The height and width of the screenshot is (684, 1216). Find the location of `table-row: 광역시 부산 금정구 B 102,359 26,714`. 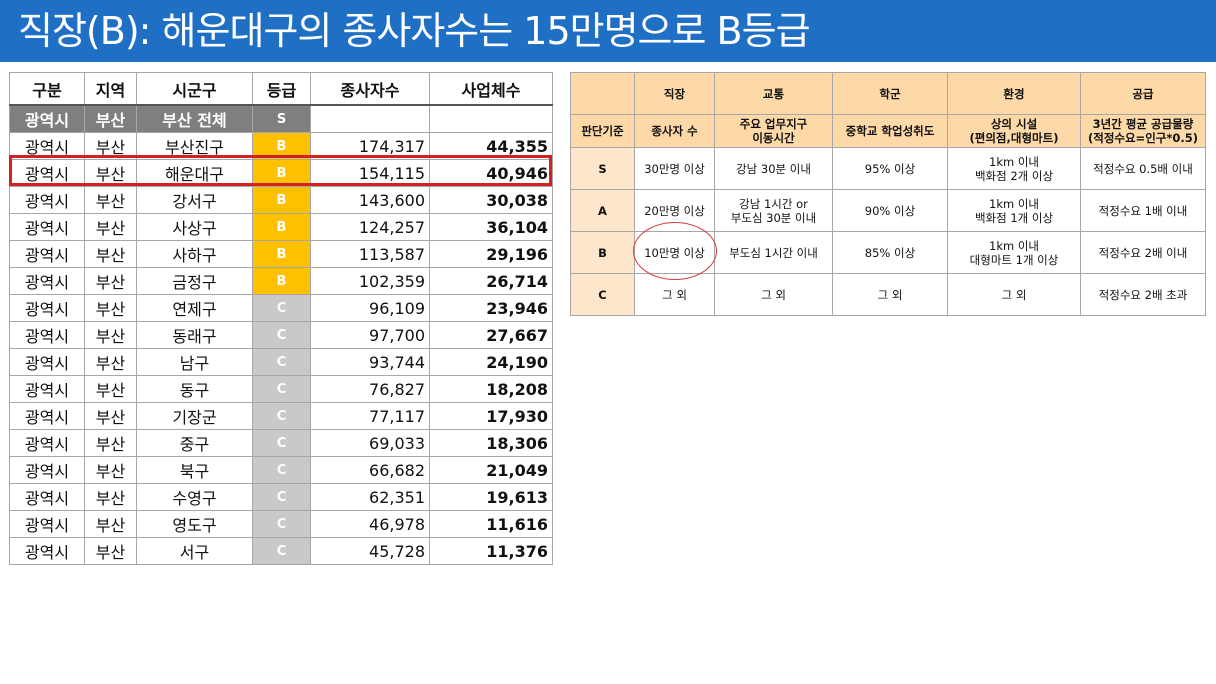

table-row: 광역시 부산 금정구 B 102,359 26,714 is located at coordinates (281, 281).